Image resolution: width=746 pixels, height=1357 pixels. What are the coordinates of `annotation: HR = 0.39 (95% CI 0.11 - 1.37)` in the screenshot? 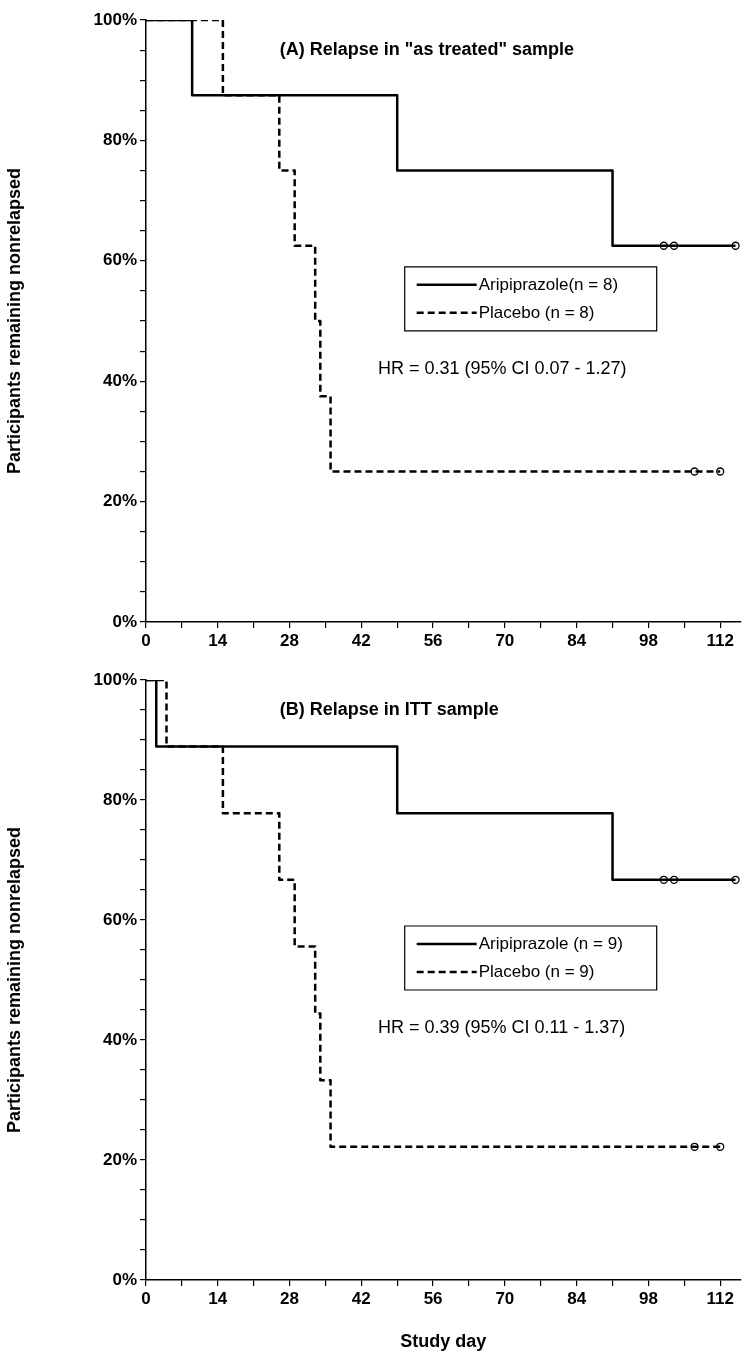 It's located at (501, 1026).